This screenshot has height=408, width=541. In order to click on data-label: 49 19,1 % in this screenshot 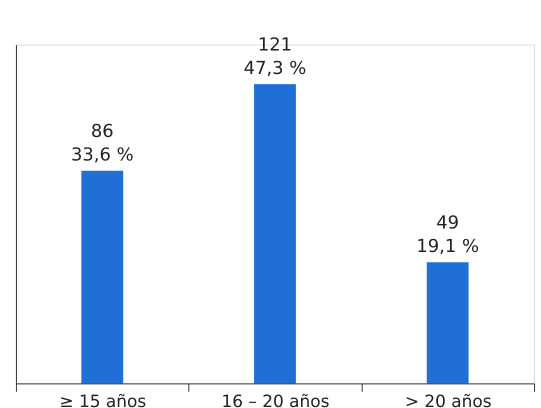, I will do `click(447, 235)`.